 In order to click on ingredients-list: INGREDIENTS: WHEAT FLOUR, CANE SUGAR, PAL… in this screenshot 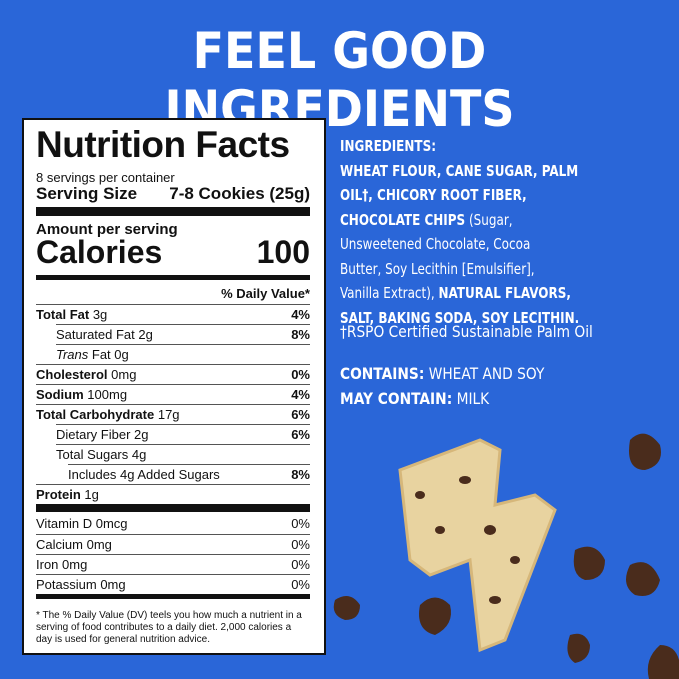, I will do `click(507, 232)`.